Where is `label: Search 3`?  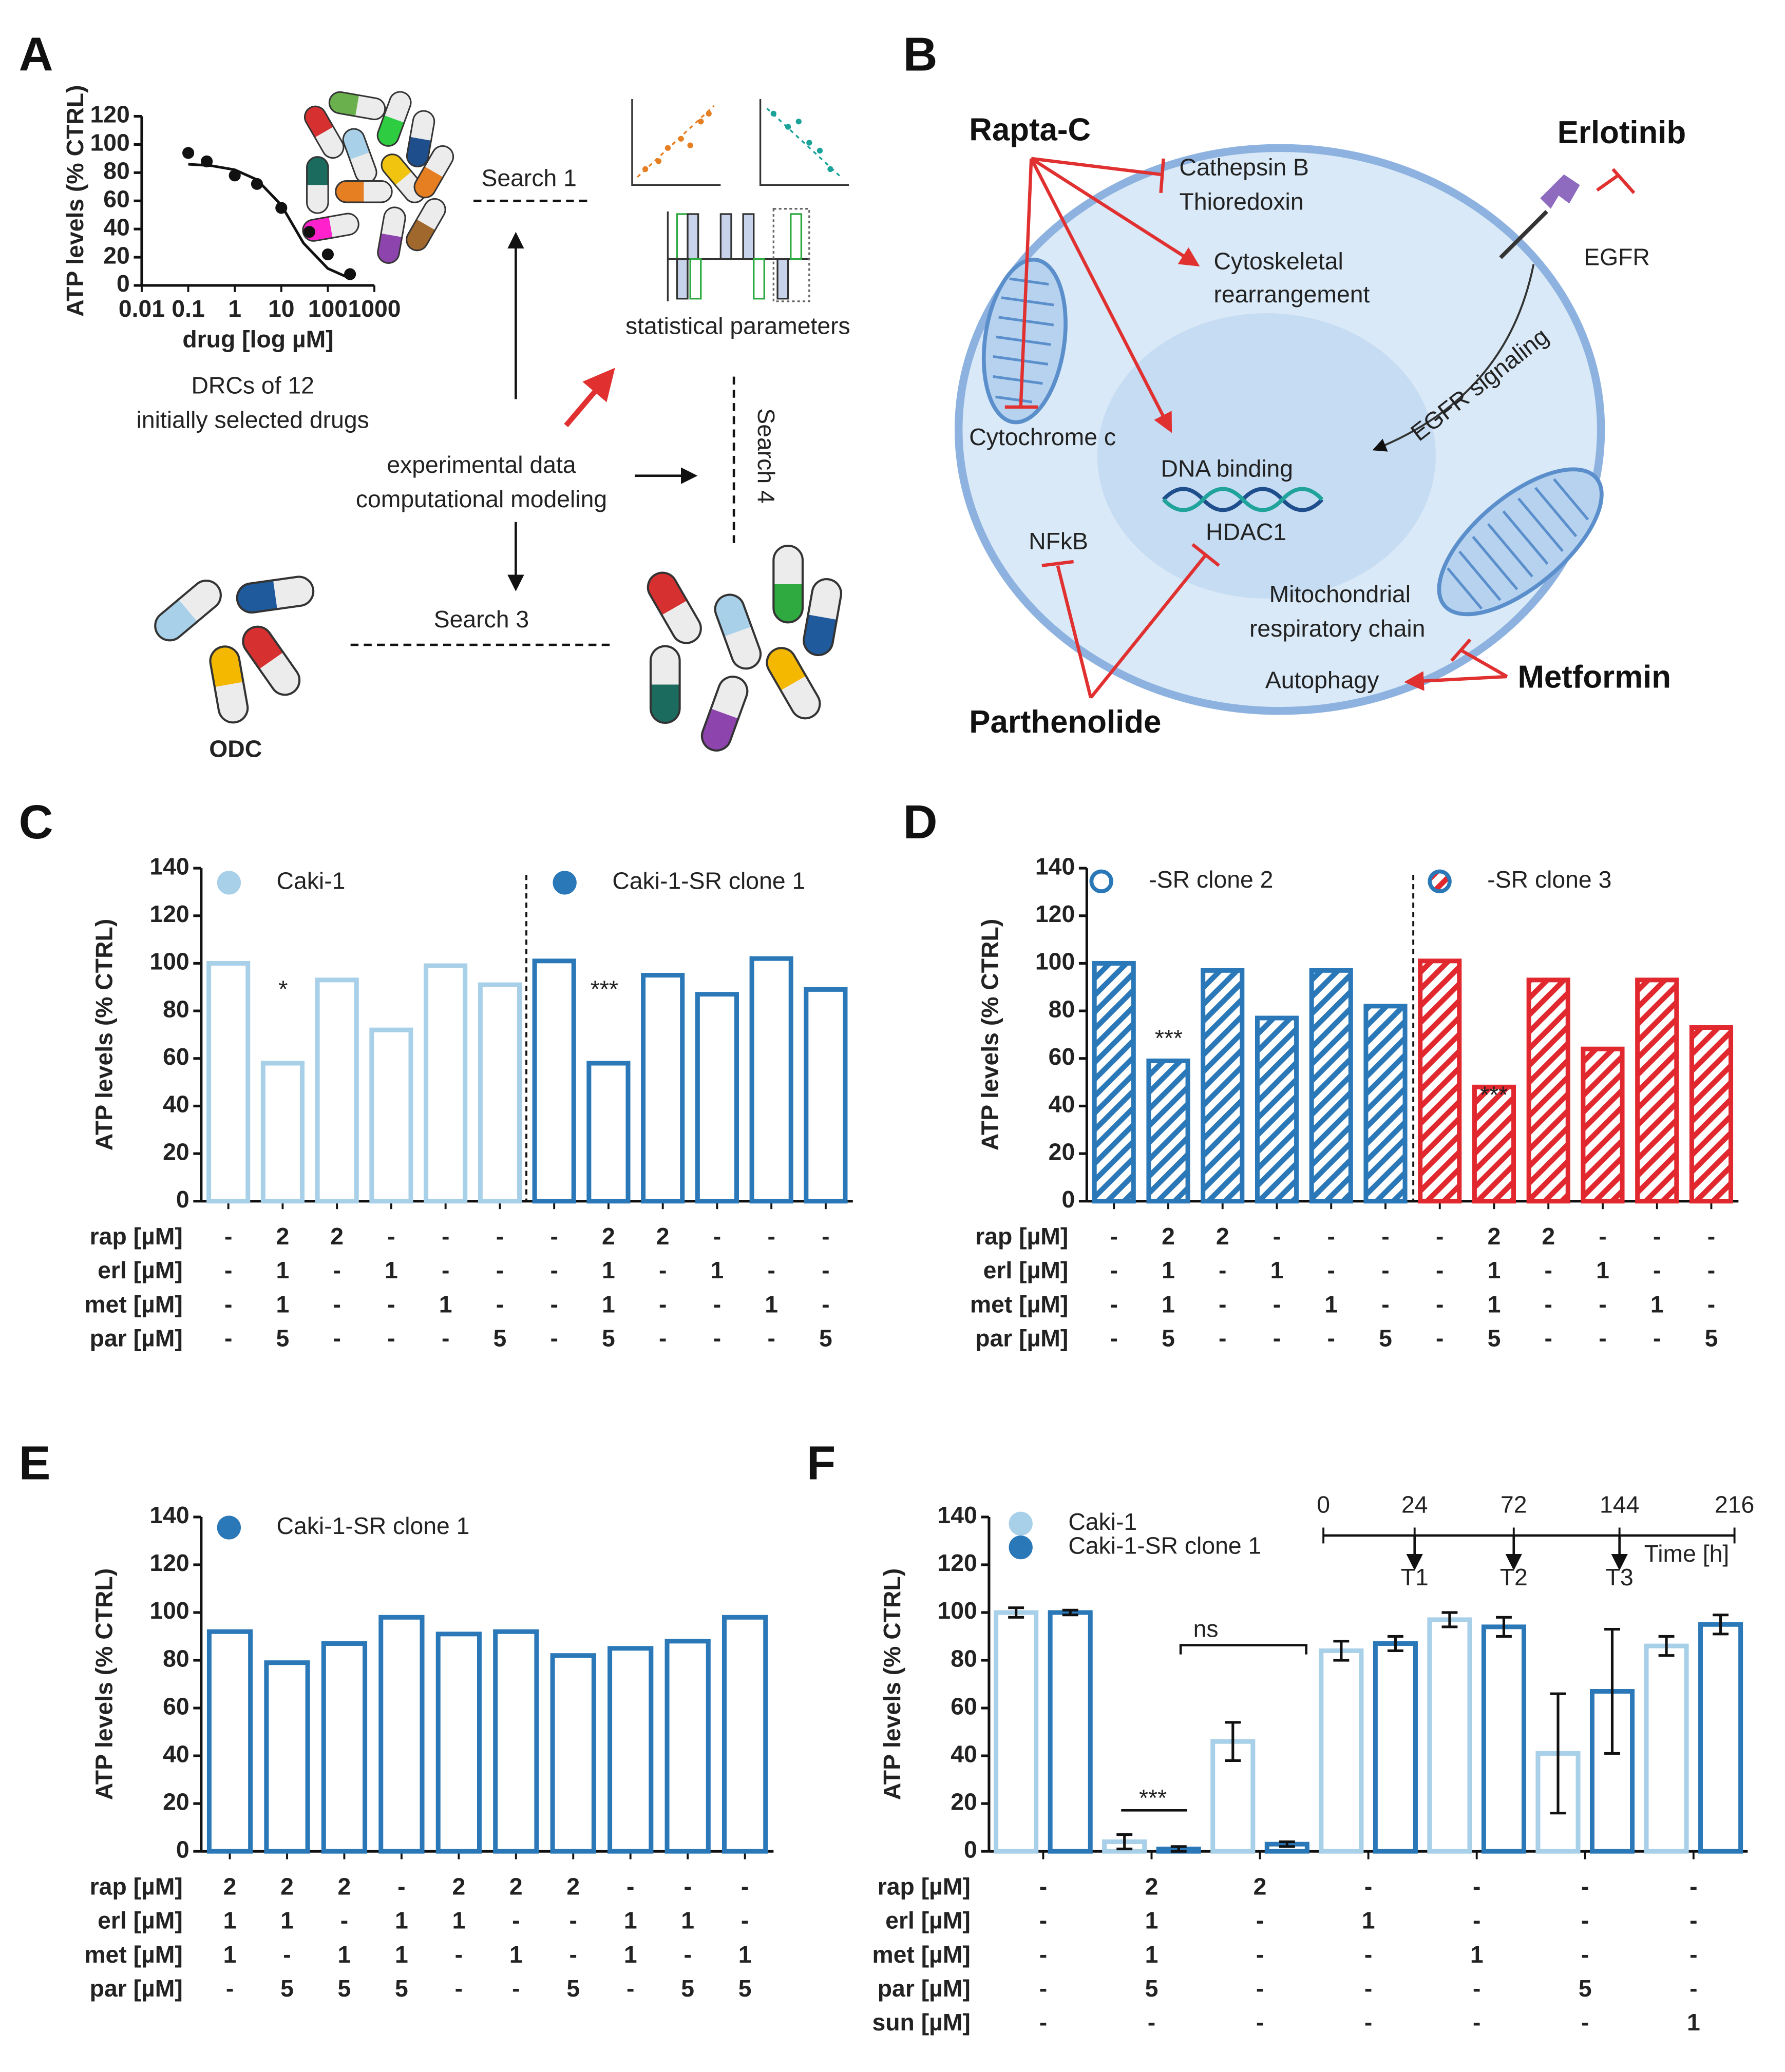
label: Search 3 is located at coordinates (481, 619).